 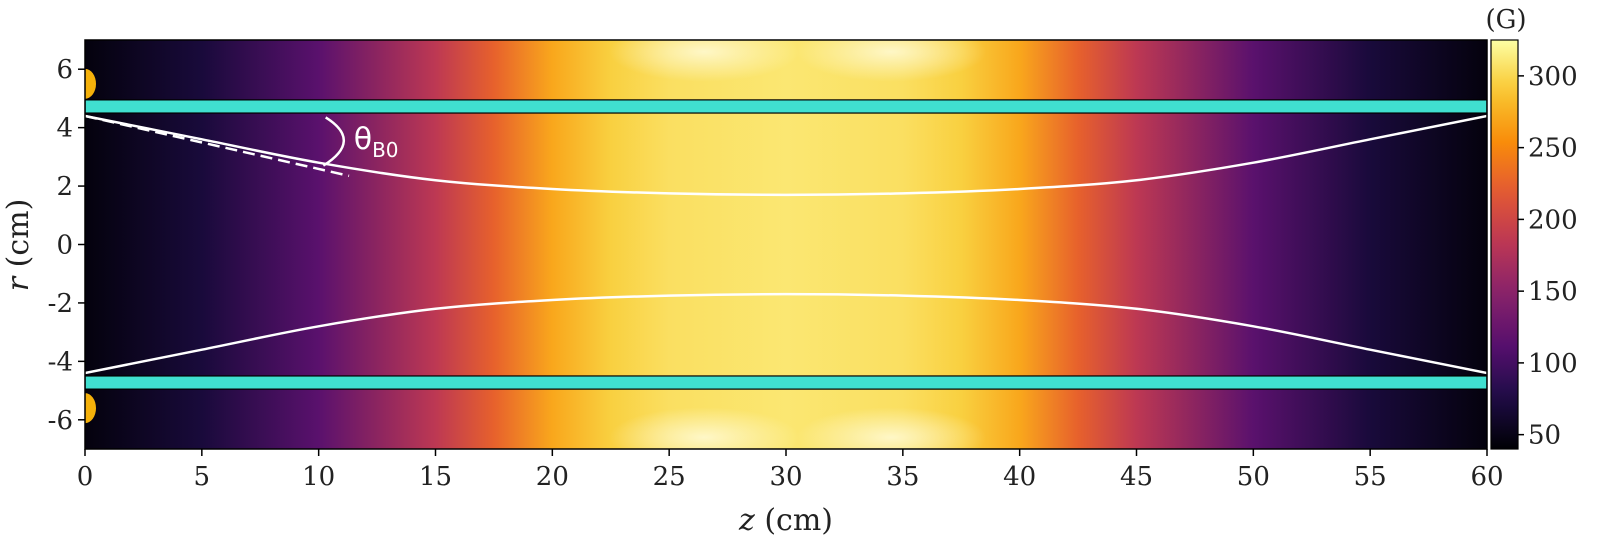 What do you see at coordinates (60, 362) in the screenshot?
I see `y-tick-label: -4` at bounding box center [60, 362].